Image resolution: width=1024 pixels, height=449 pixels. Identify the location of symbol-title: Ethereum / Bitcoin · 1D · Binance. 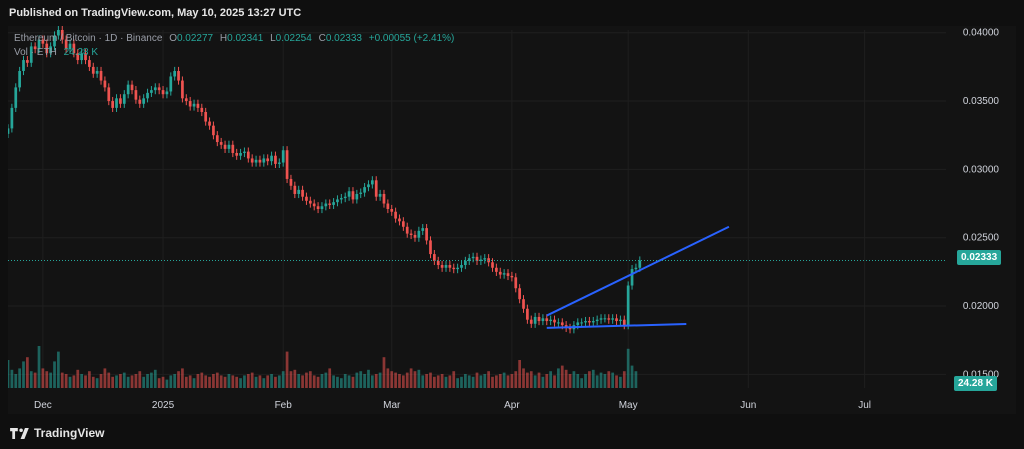
(88, 38).